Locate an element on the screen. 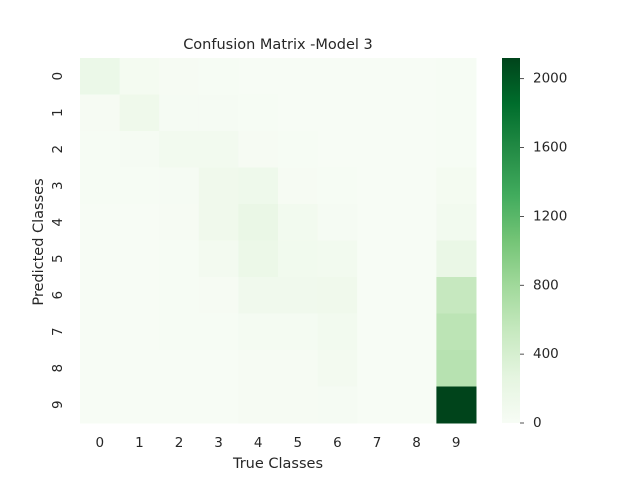  y-tick-label: 0 is located at coordinates (58, 76).